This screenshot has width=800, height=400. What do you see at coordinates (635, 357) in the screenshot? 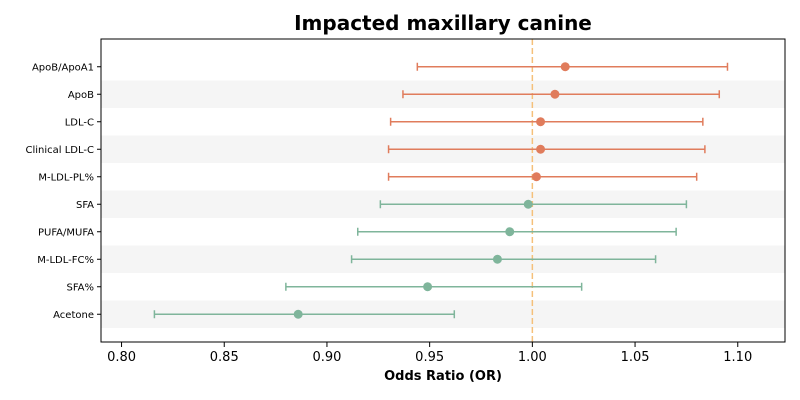
I see `x-tick-label: 1.05` at bounding box center [635, 357].